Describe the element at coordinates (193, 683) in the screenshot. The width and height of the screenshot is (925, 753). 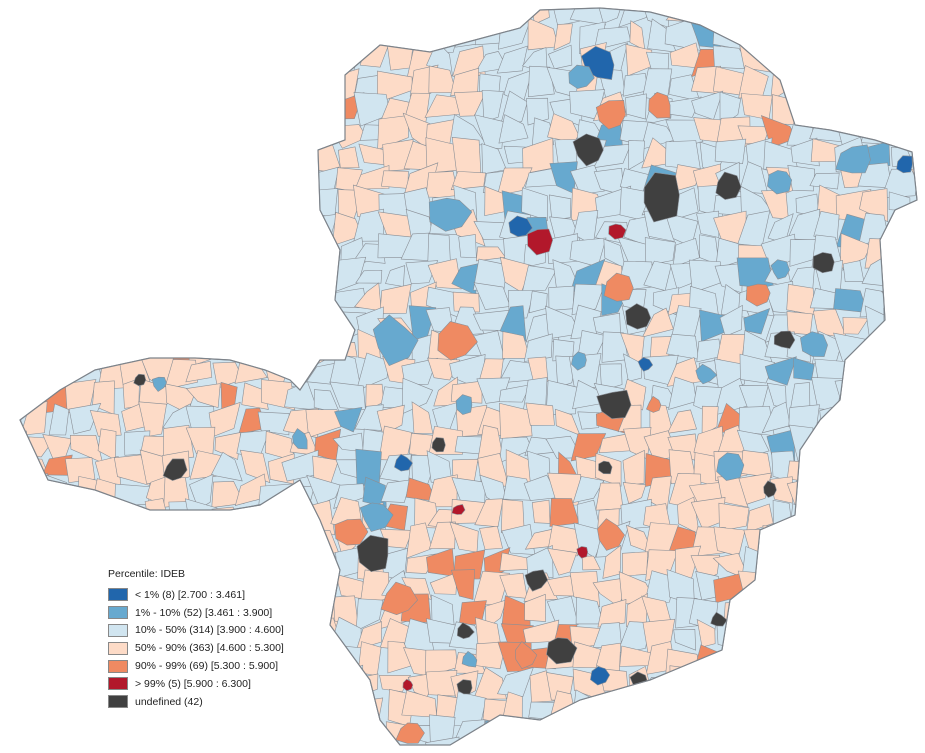
I see `legend-label: > 99% (5) [5.900 : 6.300]` at that location.